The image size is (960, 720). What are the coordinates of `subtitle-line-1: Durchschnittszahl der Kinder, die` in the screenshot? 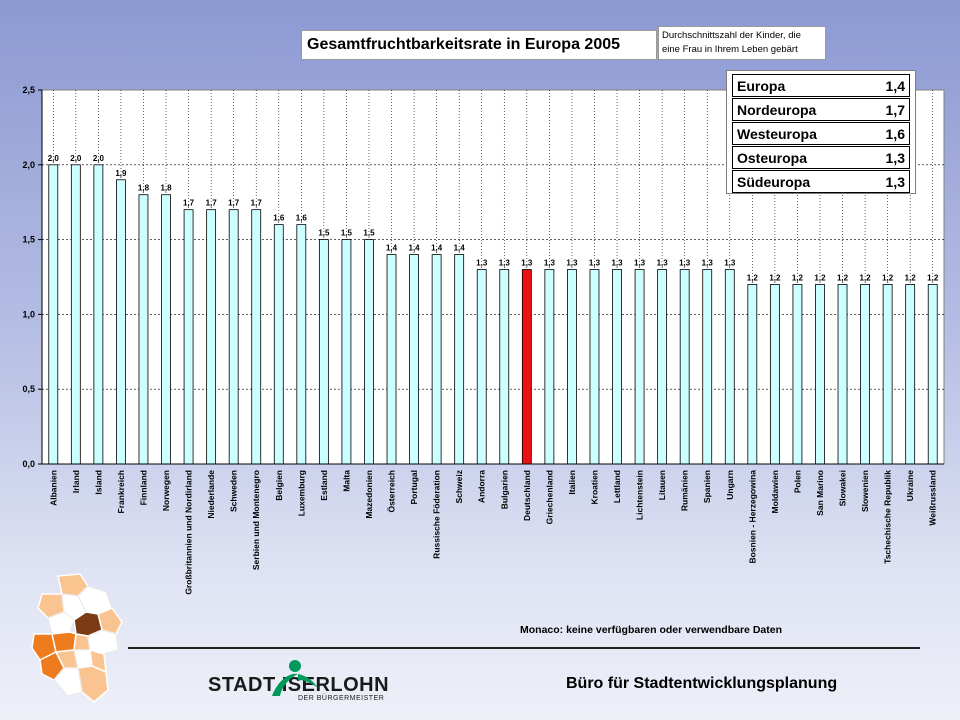 It's located at (731, 35).